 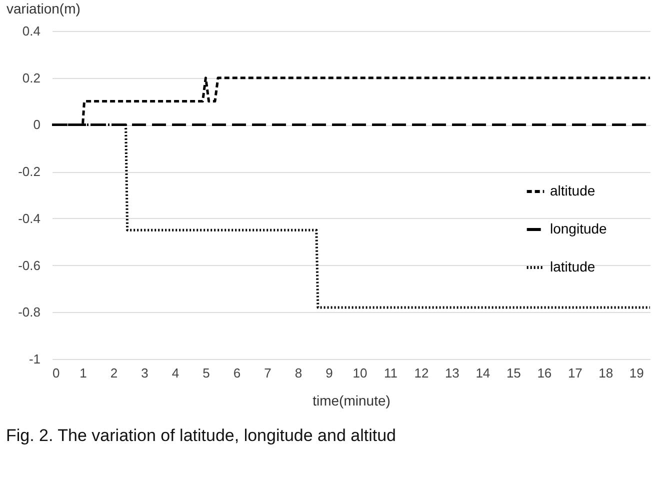 What do you see at coordinates (636, 373) in the screenshot?
I see `x-tick-label: 19` at bounding box center [636, 373].